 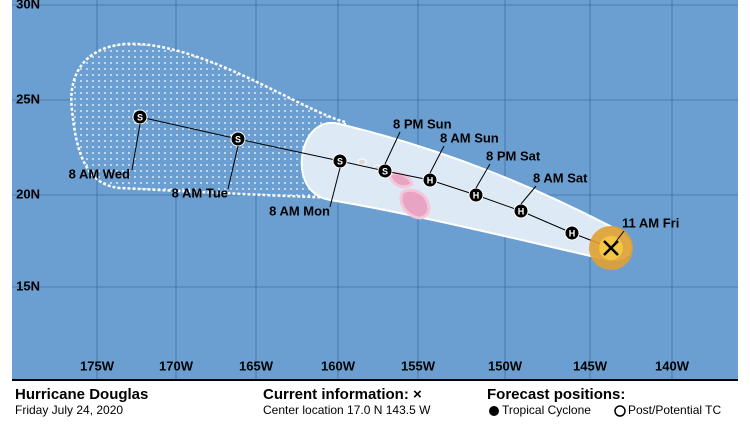 What do you see at coordinates (560, 177) in the screenshot?
I see `position-label: 8 AM Sat` at bounding box center [560, 177].